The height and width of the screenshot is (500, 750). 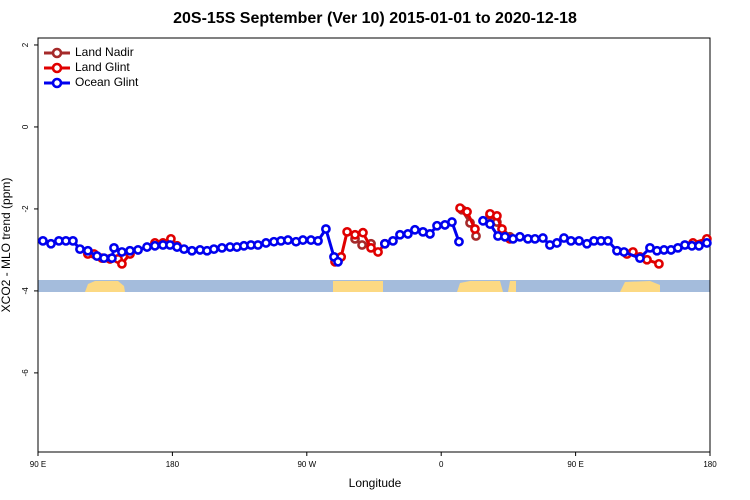 What do you see at coordinates (374, 286) in the screenshot?
I see `land-mask-strip` at bounding box center [374, 286].